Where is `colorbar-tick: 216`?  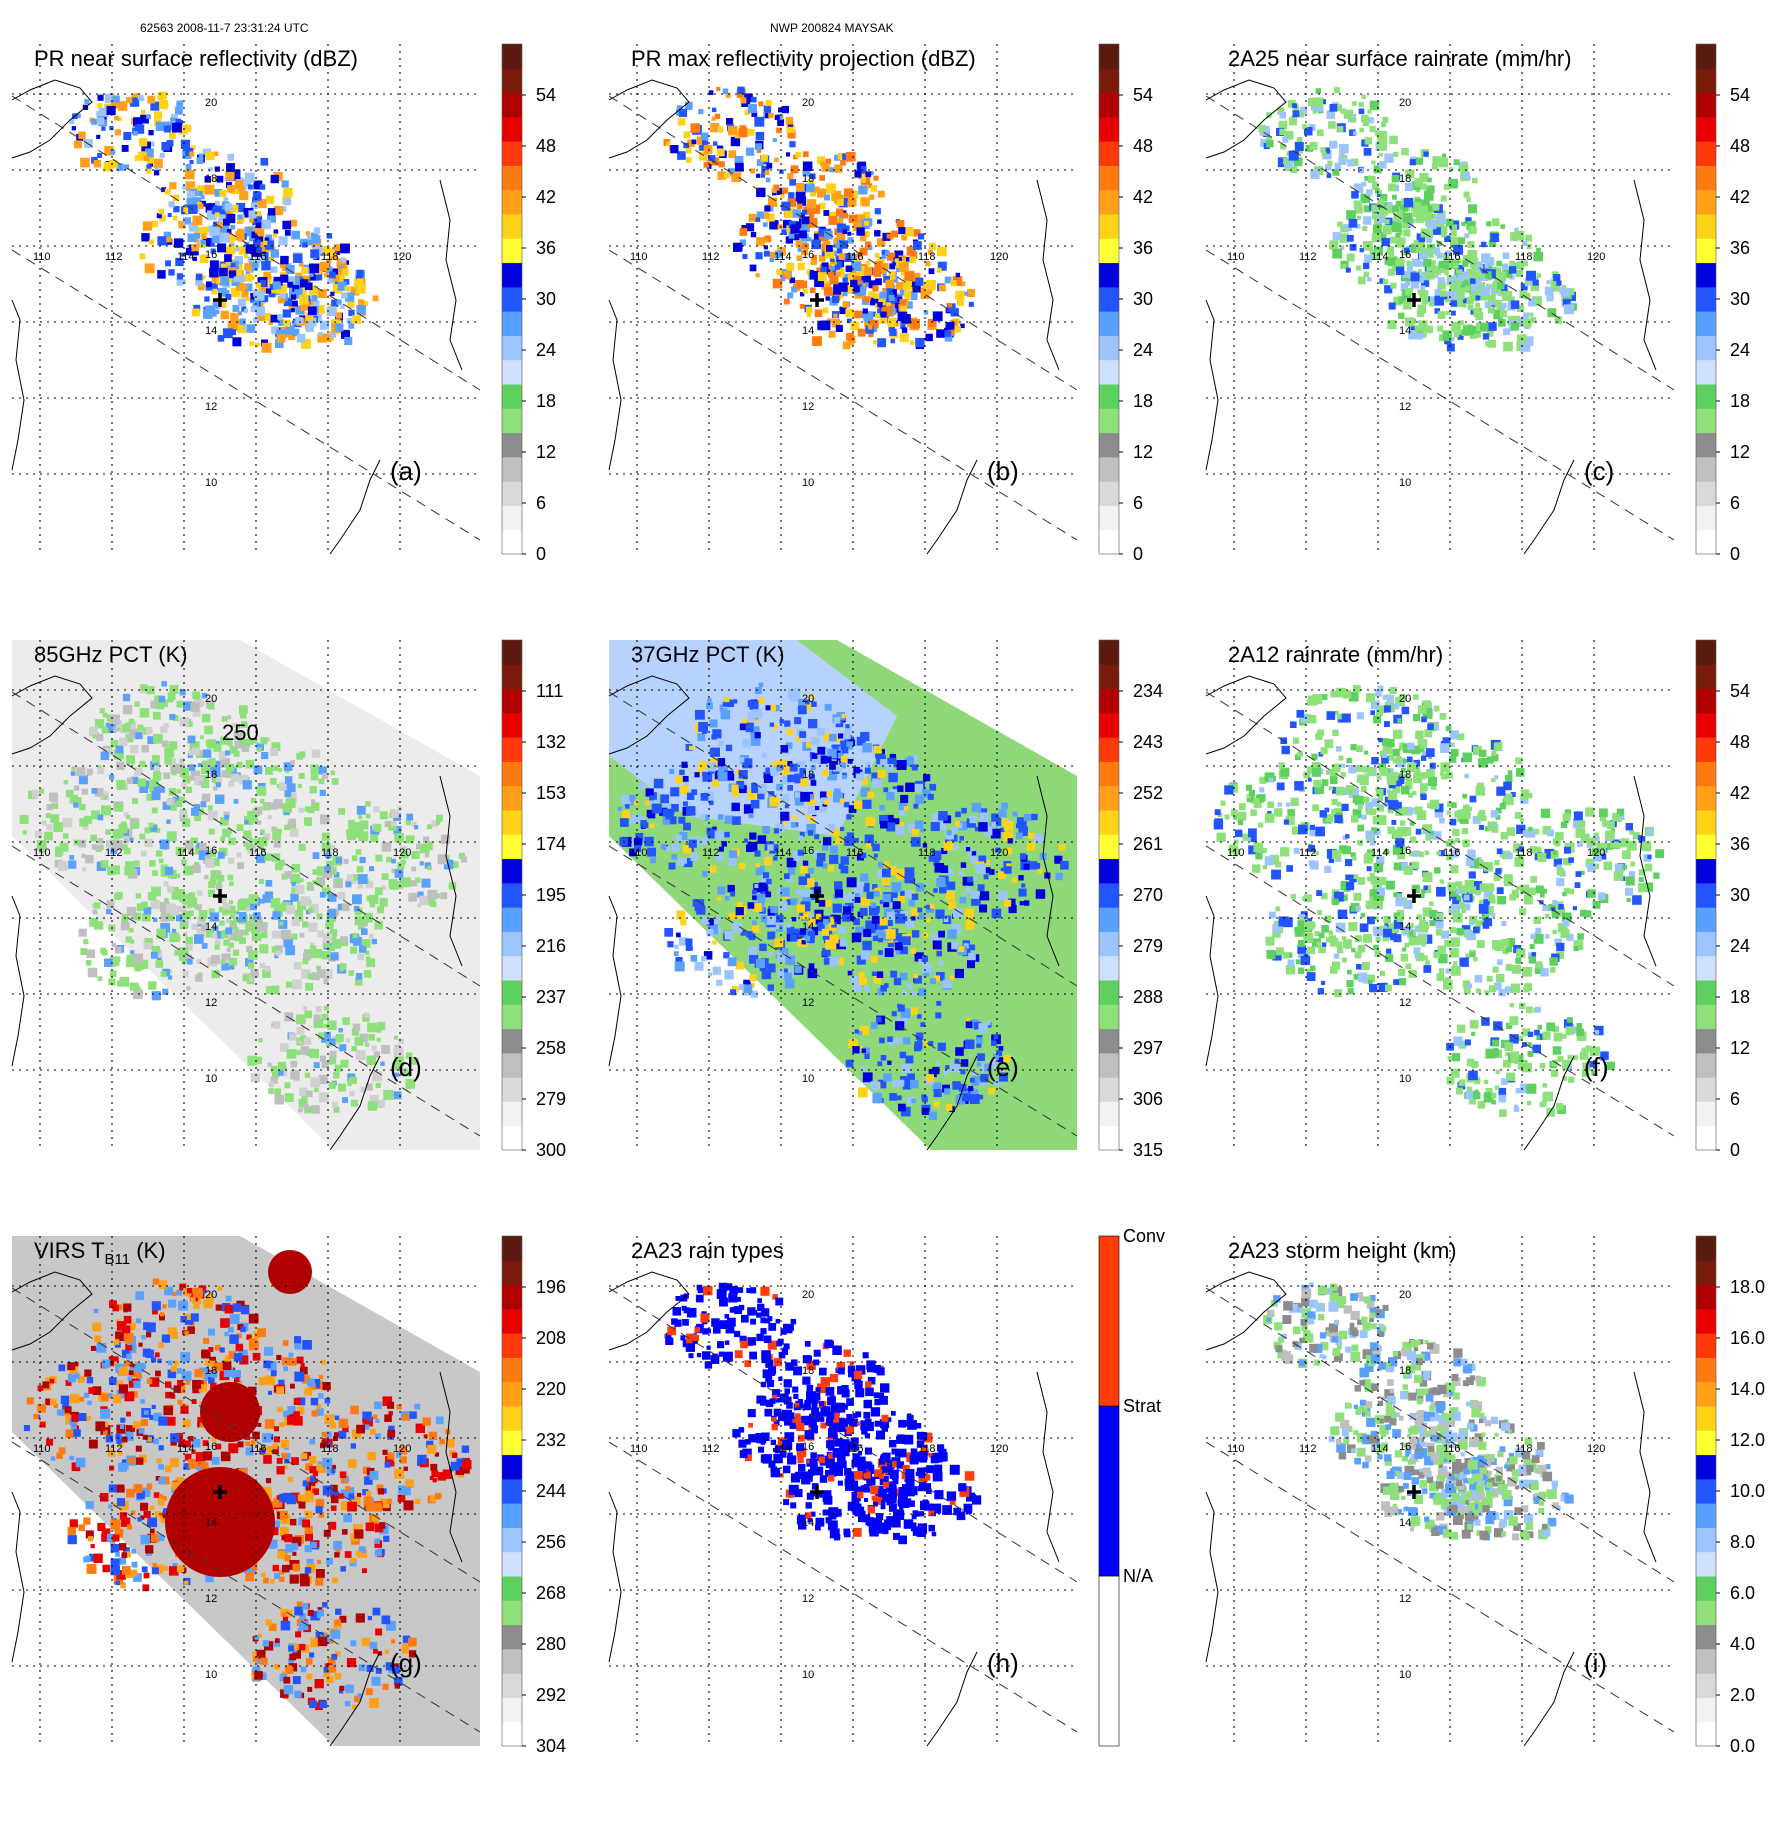 colorbar-tick: 216 is located at coordinates (551, 946).